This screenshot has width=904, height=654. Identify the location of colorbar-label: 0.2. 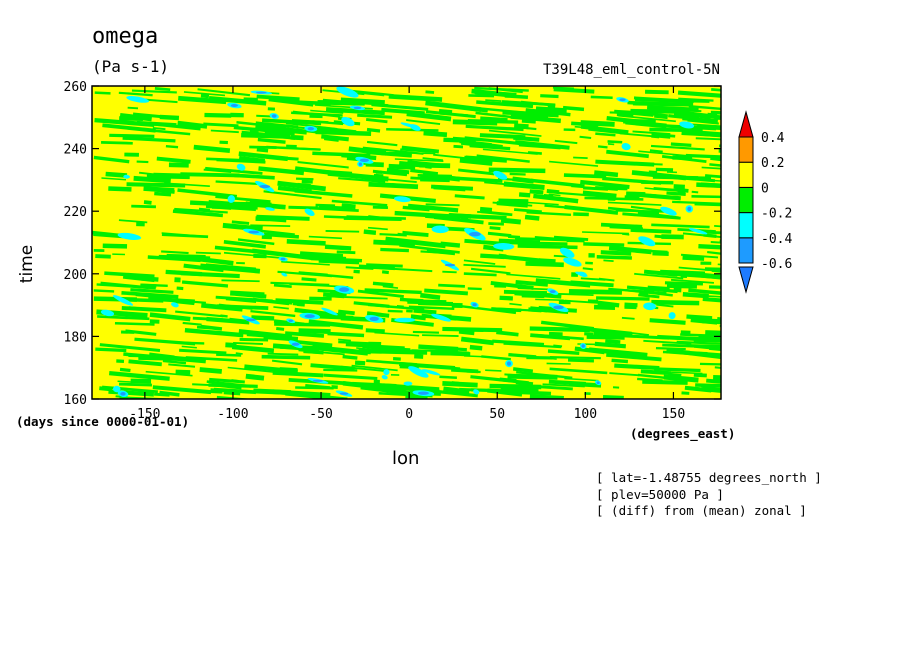
(772, 163).